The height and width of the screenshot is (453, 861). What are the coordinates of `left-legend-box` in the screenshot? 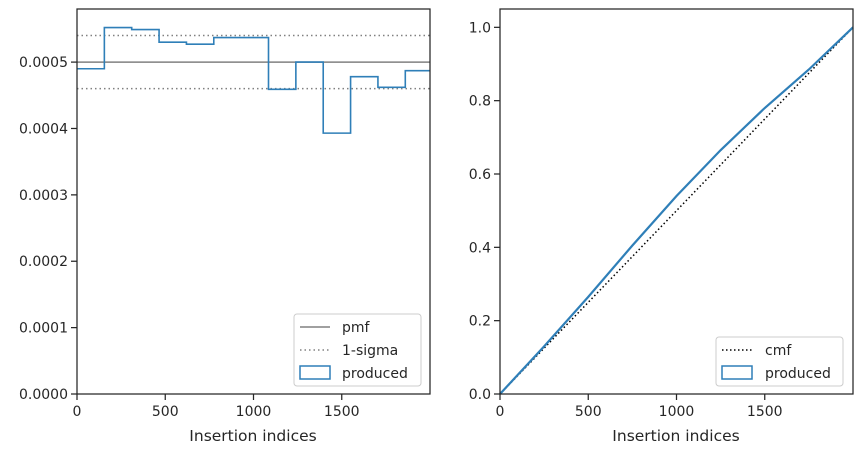 It's located at (357, 350).